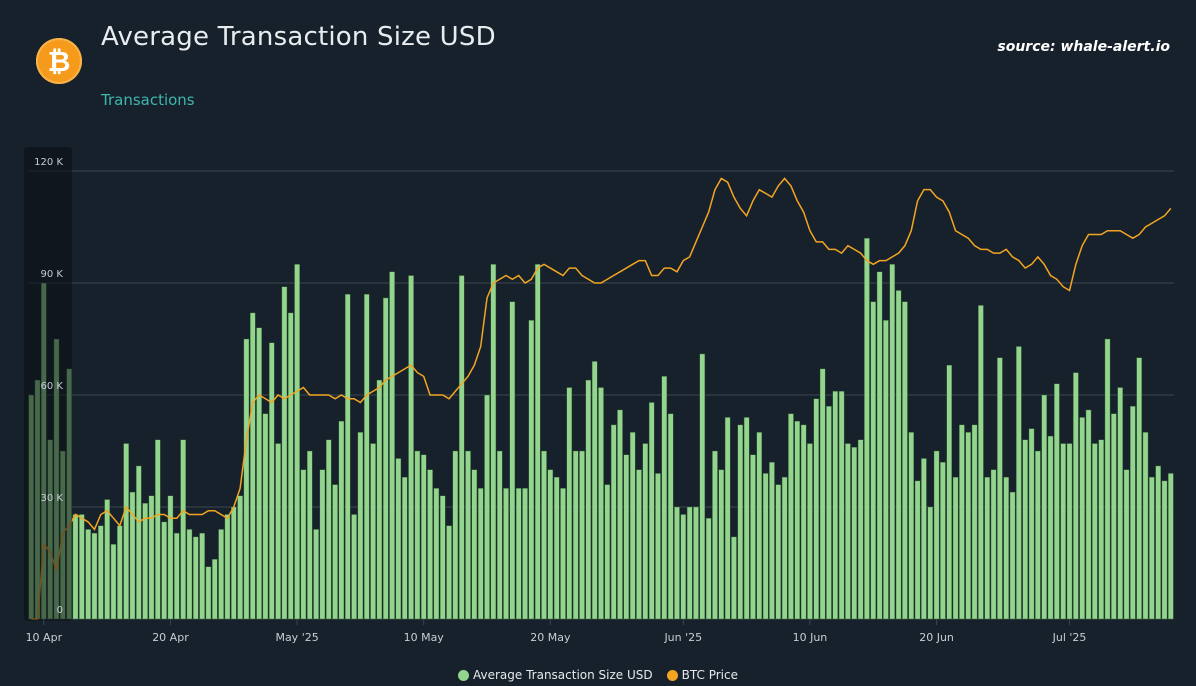  Describe the element at coordinates (48, 384) in the screenshot. I see `navigator-overlay` at that location.